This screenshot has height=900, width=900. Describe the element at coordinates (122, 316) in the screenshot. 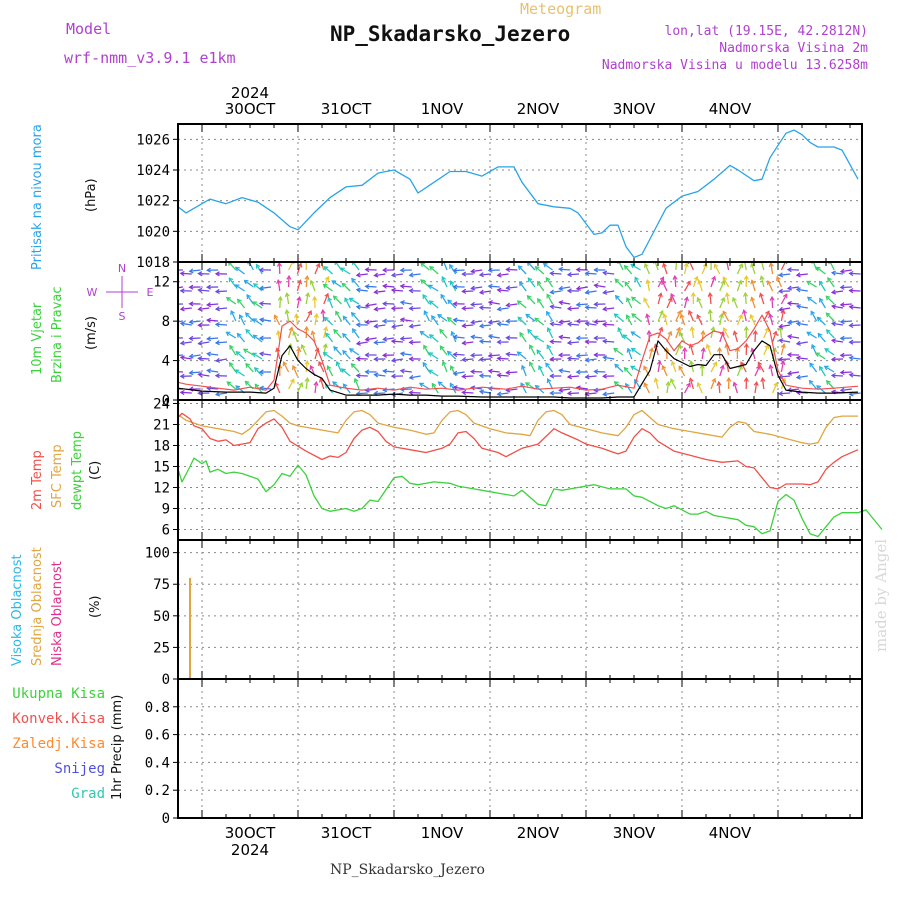

I see `compass-s-label: S` at that location.